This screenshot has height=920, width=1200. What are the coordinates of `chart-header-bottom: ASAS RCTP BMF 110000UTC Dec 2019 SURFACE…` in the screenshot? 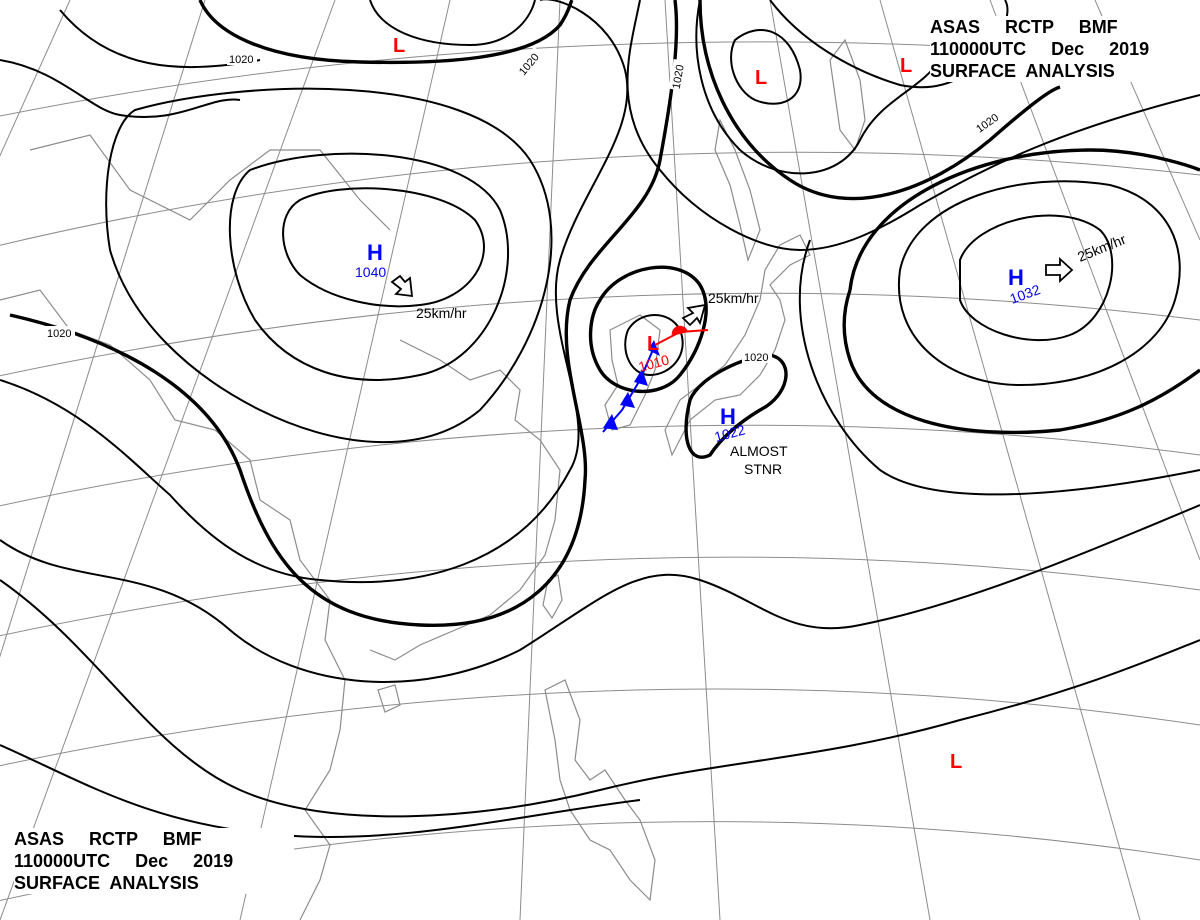 It's located at (154, 861).